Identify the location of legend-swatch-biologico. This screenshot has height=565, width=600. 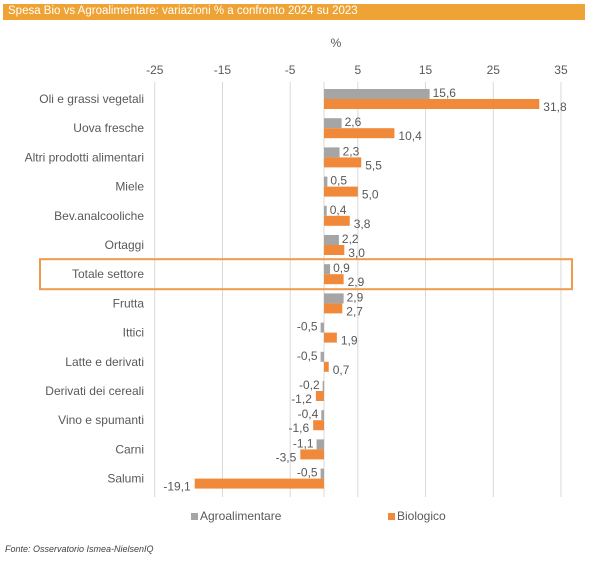
(391, 516).